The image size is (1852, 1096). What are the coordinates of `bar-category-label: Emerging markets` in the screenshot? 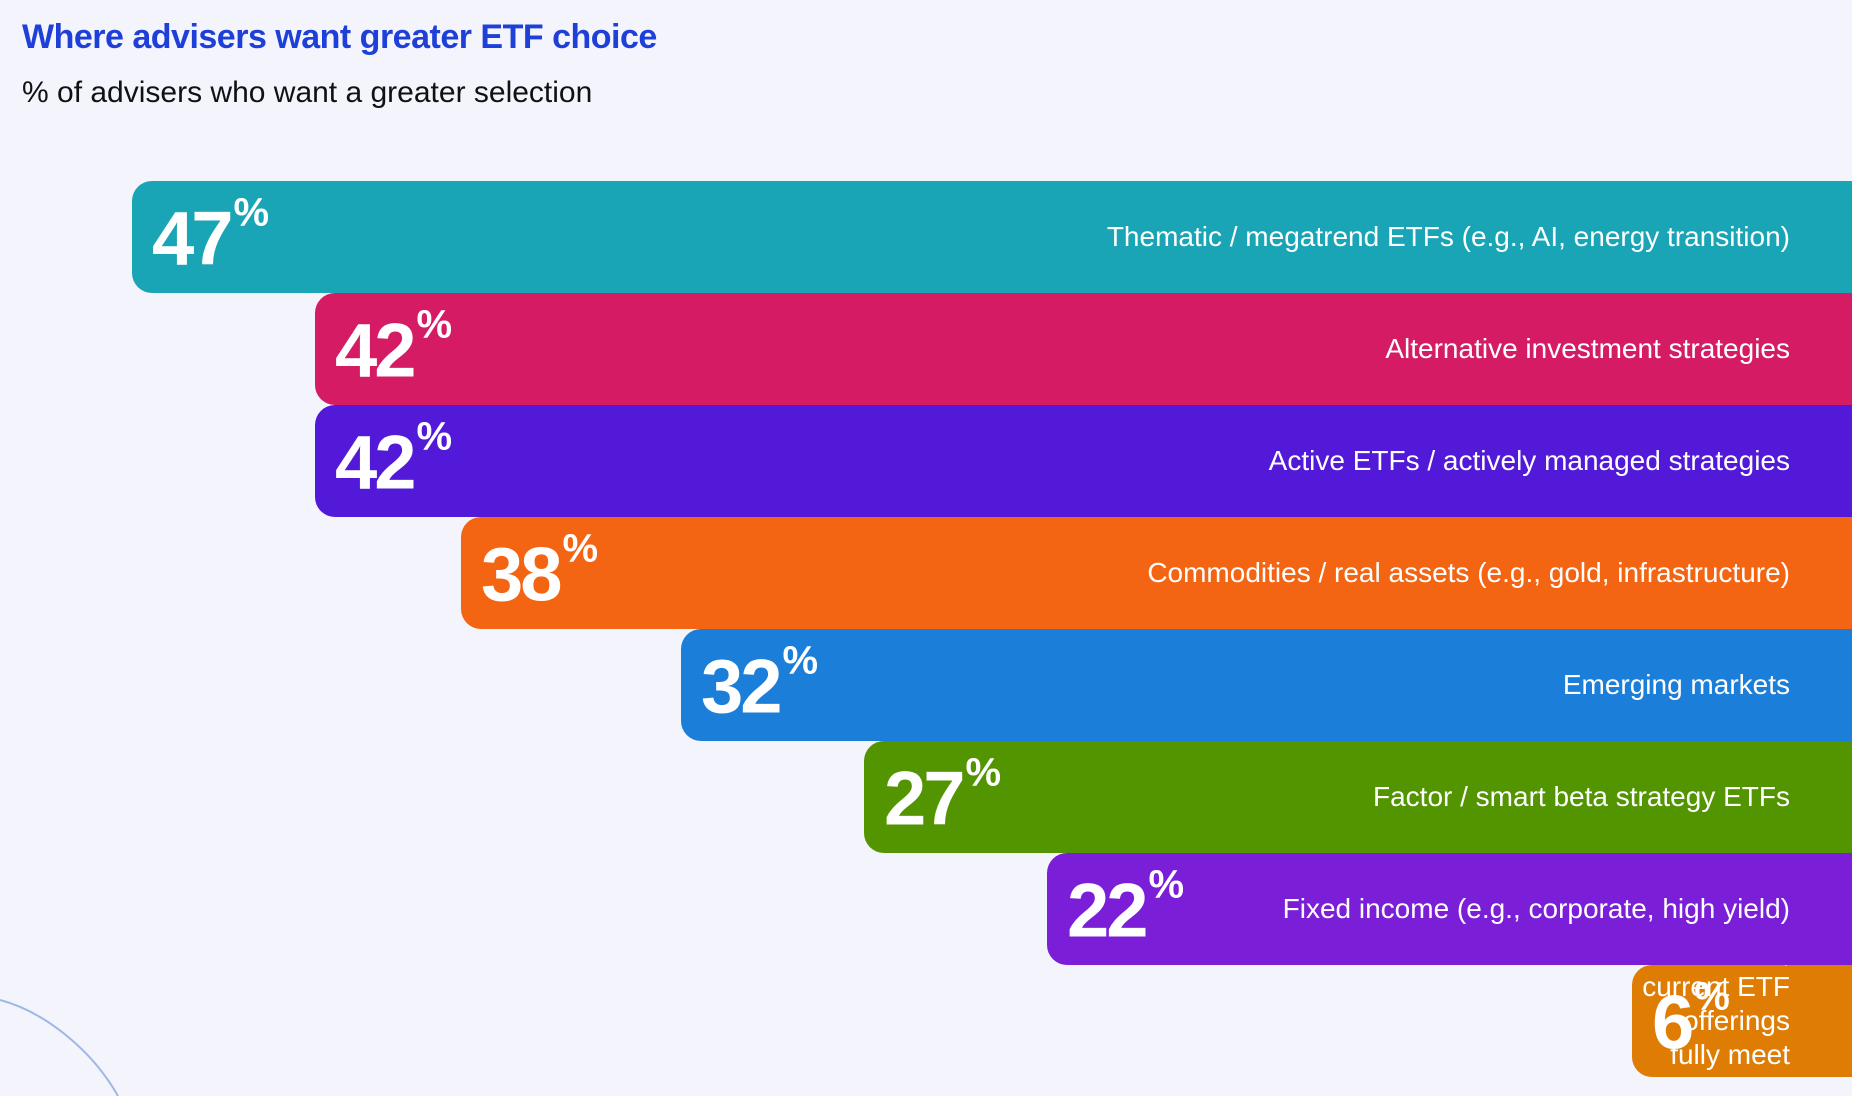 It's located at (1676, 684).